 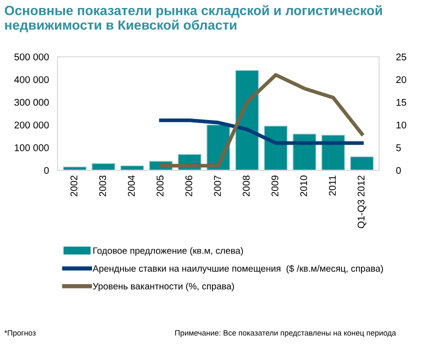 What do you see at coordinates (401, 56) in the screenshot?
I see `y2-tick-label: 25` at bounding box center [401, 56].